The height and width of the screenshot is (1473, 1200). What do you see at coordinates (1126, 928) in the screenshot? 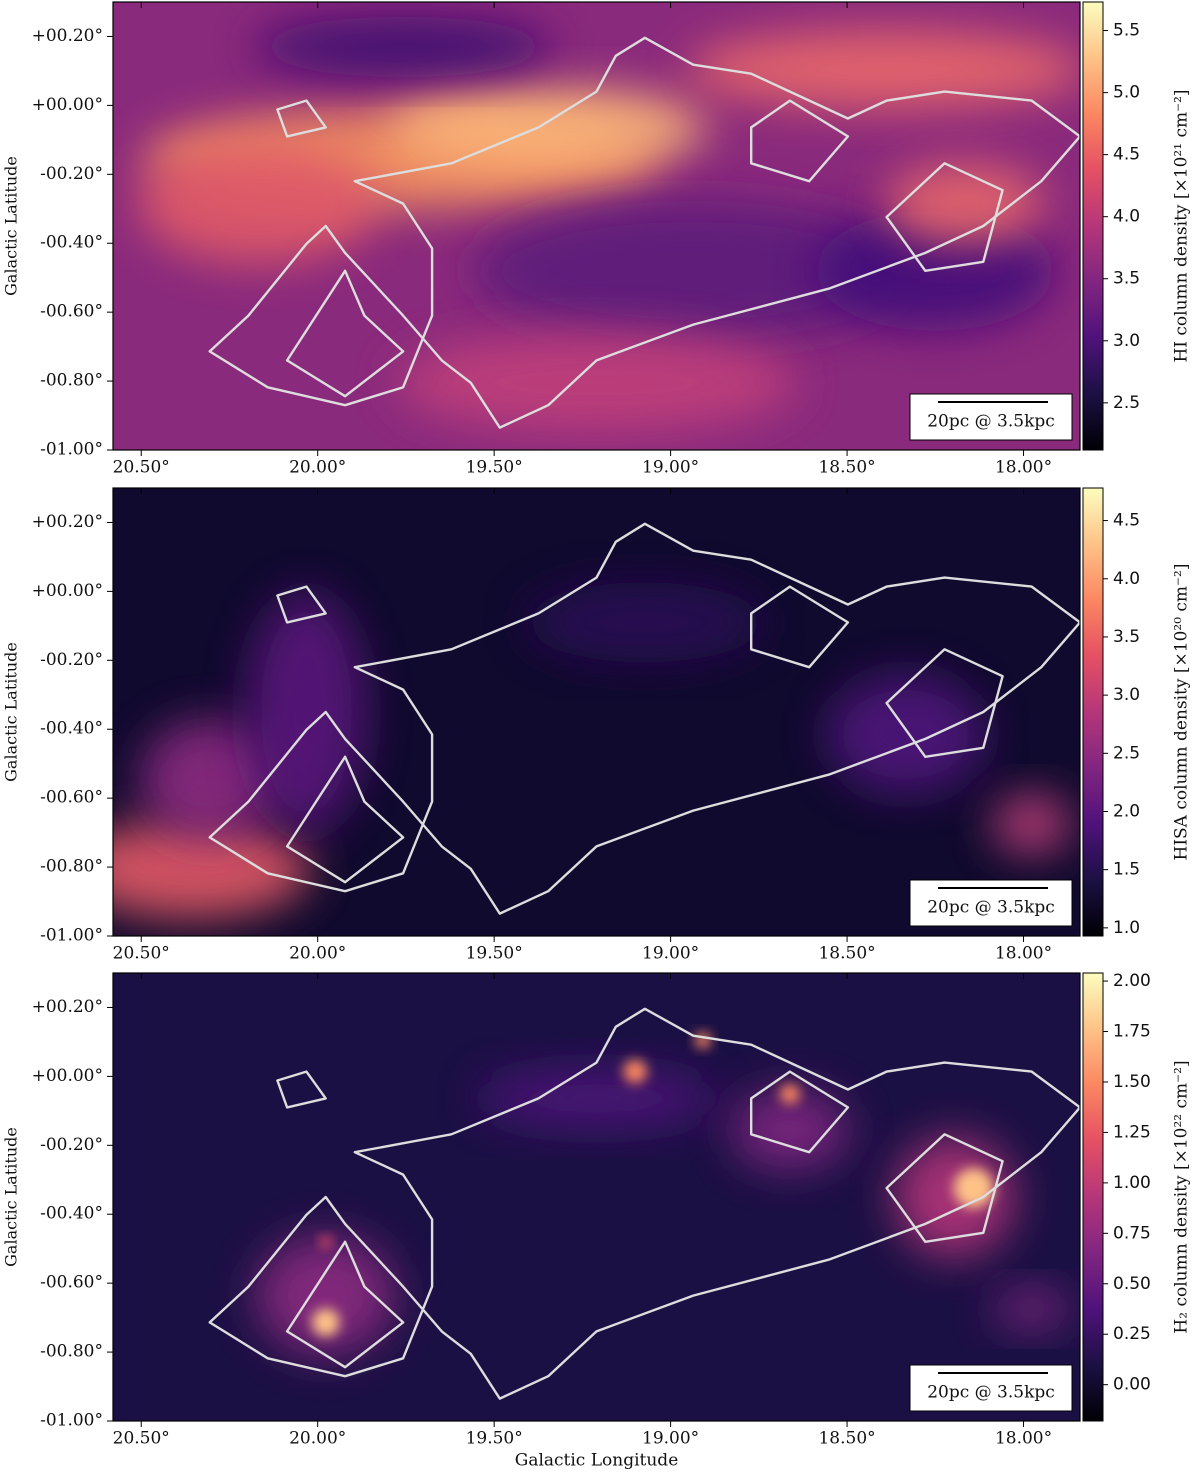
I see `colorbar-tick-label: 1.0` at bounding box center [1126, 928].